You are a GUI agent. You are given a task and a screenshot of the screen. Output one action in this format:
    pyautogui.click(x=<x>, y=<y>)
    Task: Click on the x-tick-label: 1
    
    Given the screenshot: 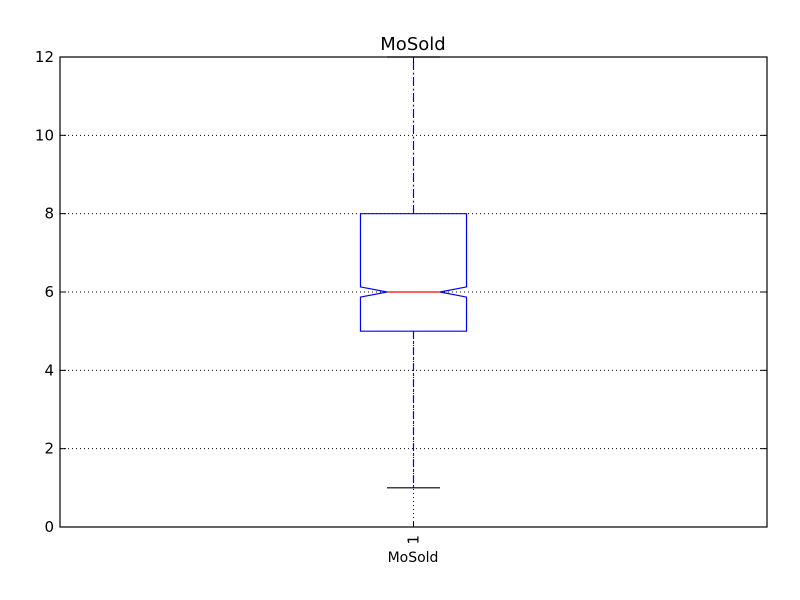 What is the action you would take?
    pyautogui.click(x=414, y=540)
    